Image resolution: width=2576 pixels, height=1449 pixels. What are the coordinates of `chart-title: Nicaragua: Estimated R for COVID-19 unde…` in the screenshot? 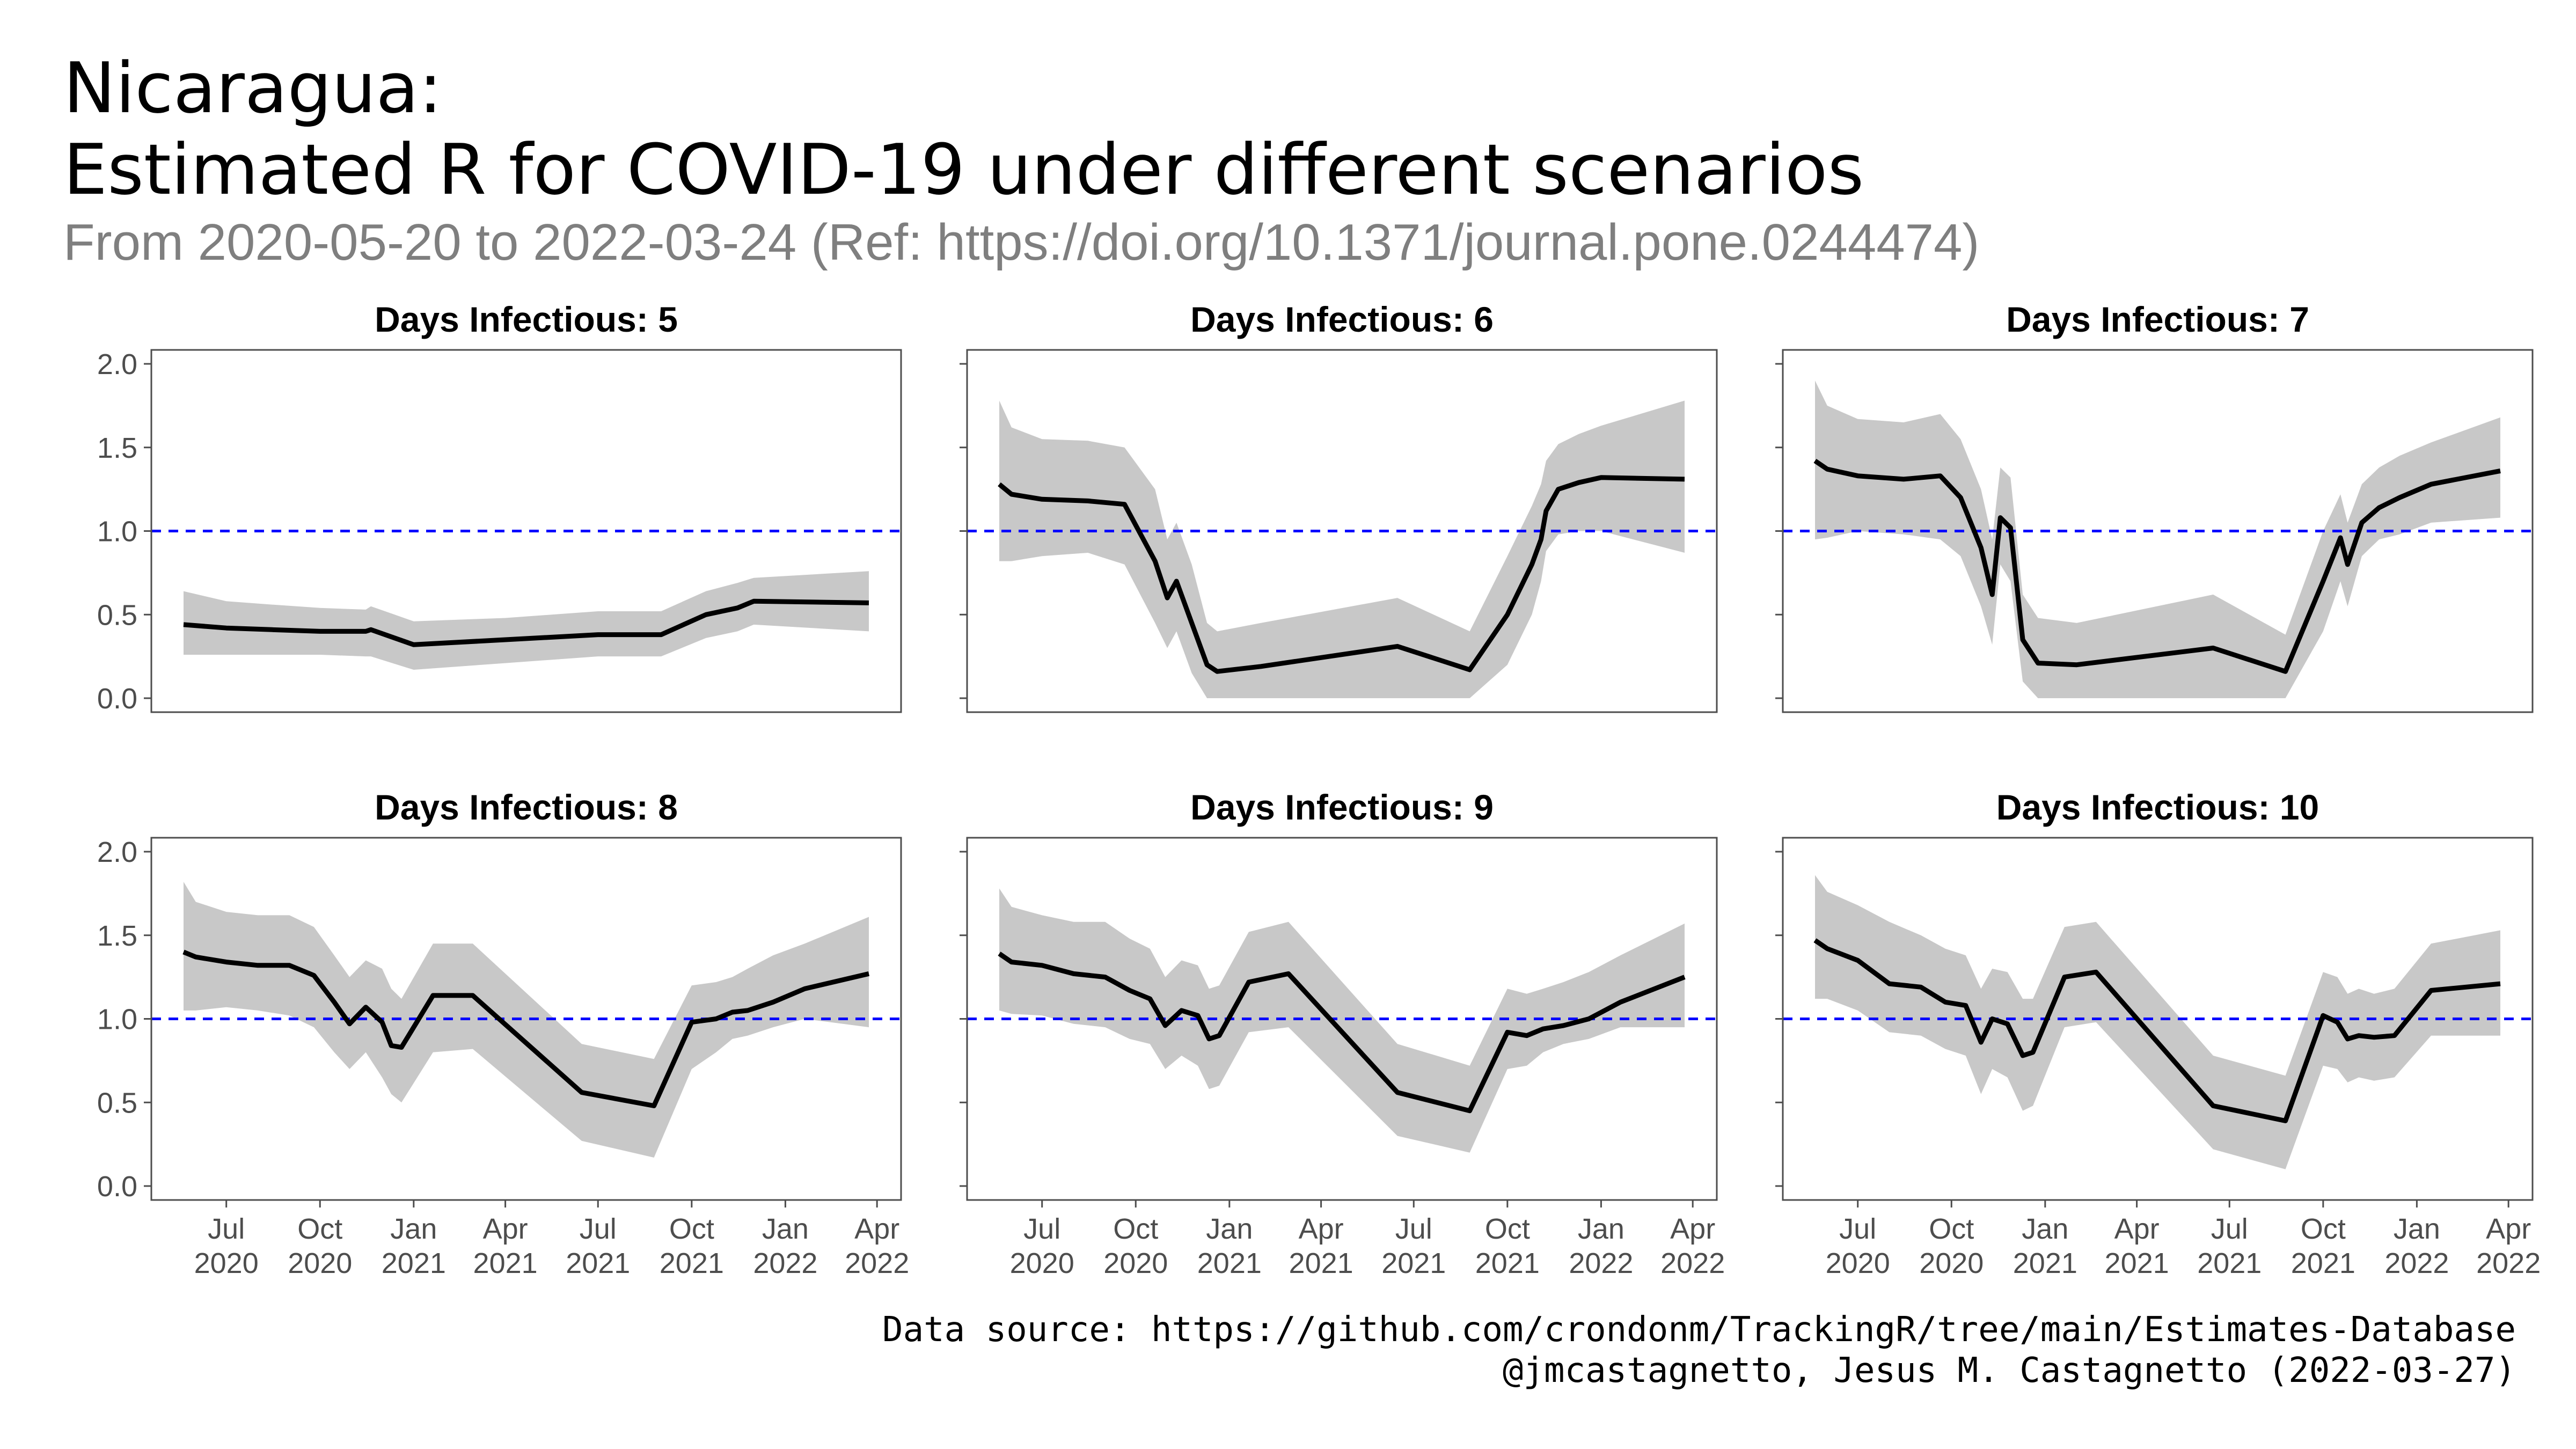 It's located at (963, 128).